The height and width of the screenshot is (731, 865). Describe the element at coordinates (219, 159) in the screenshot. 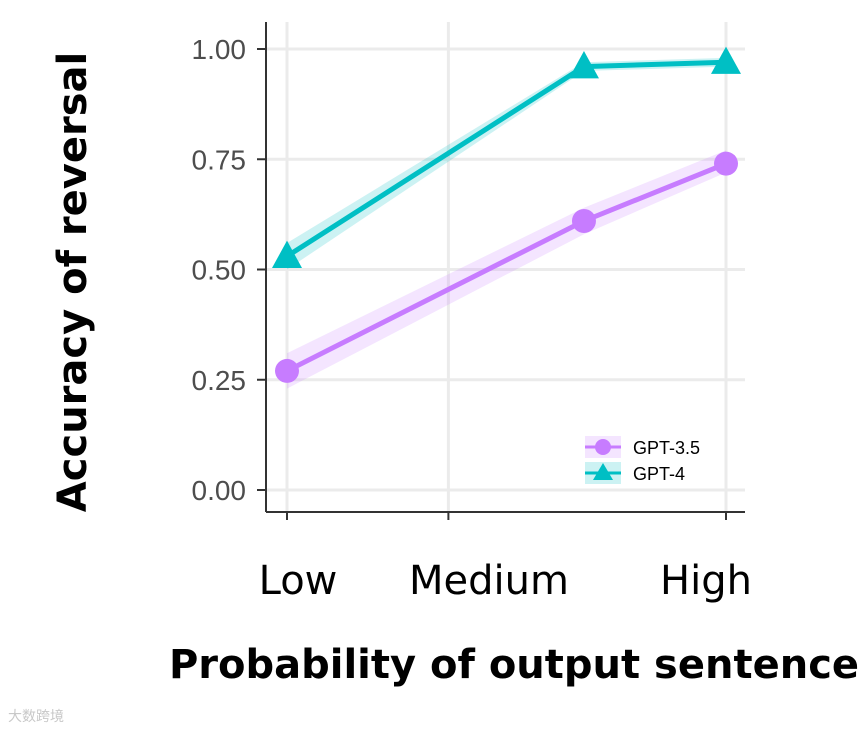

I see `y-tick-label: 0.75` at that location.